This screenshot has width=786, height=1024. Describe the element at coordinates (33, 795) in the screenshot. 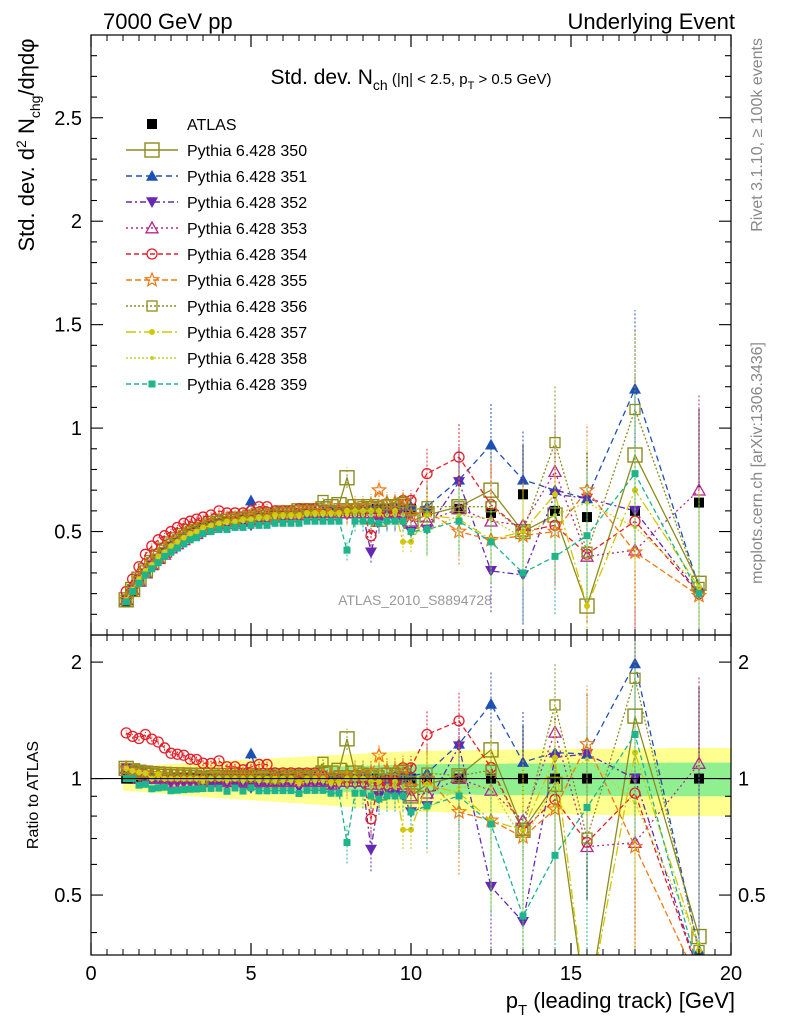

I see `ratio-y-axis-label: Ratio to ATLAS` at that location.